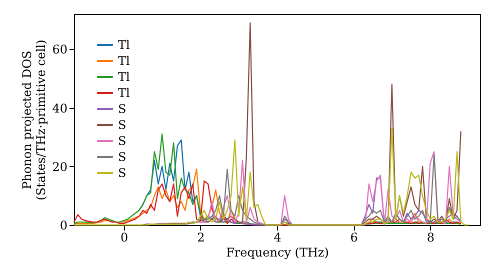 The image size is (500, 280). I want to click on x-tick-label: 8, so click(430, 237).